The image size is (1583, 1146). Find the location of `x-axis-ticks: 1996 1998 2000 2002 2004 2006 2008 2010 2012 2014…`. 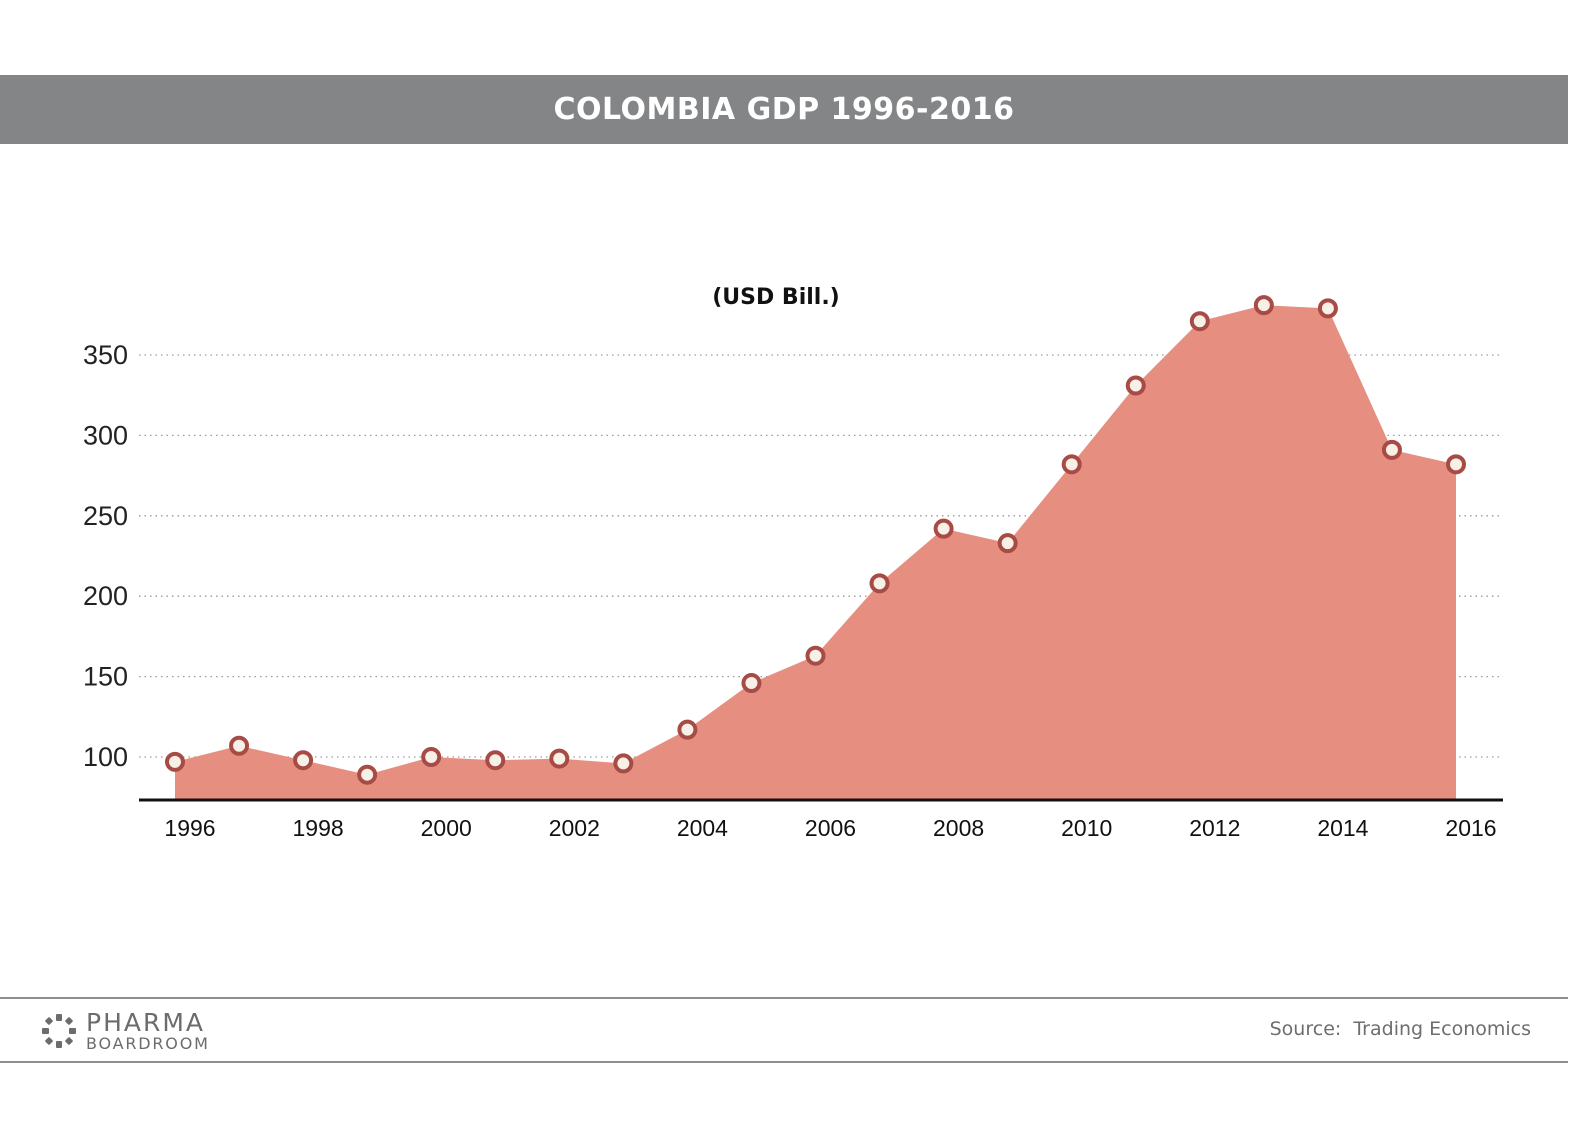

x-axis-ticks: 1996 1998 2000 2002 2004 2006 2008 2010 2012 2014… is located at coordinates (830, 828).